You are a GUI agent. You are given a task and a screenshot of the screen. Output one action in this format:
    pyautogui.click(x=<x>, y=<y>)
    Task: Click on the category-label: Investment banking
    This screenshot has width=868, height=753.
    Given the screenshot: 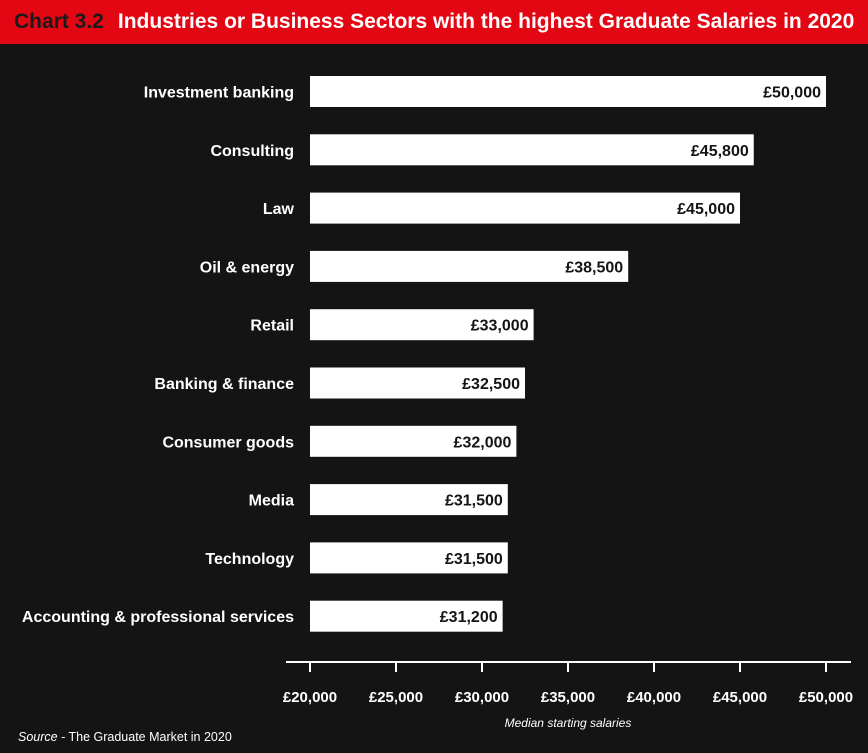 What is the action you would take?
    pyautogui.click(x=219, y=93)
    